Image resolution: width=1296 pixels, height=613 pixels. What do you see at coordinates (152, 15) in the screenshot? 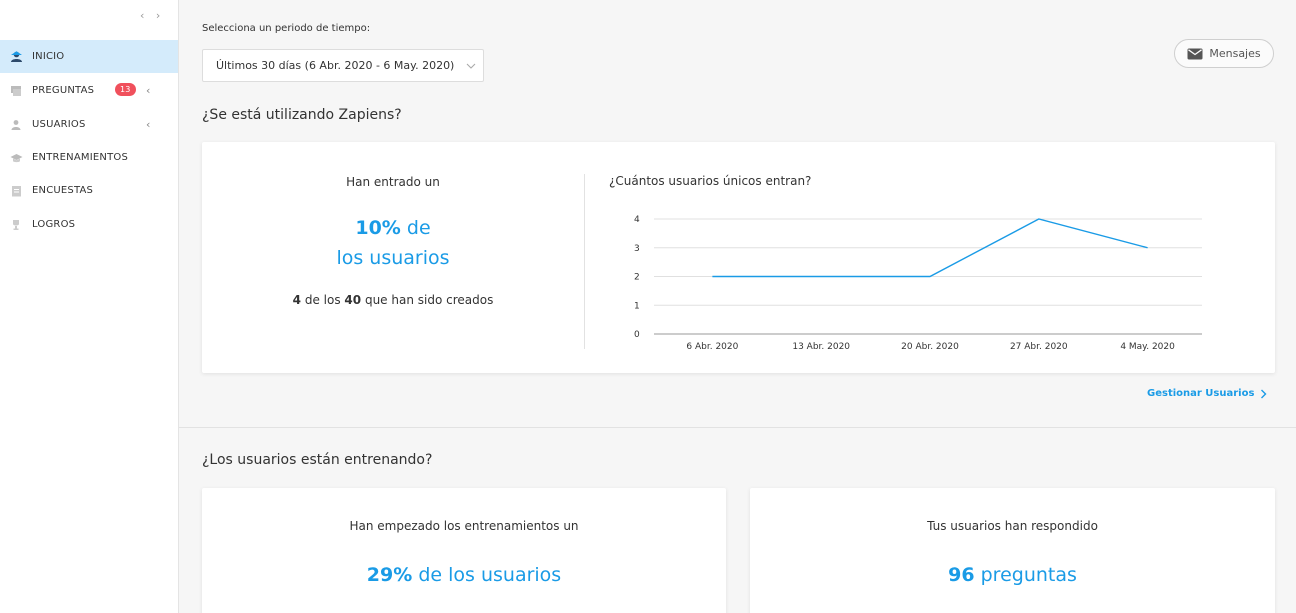
I see `sidebar-collapse-toggle: ‹ ›` at bounding box center [152, 15].